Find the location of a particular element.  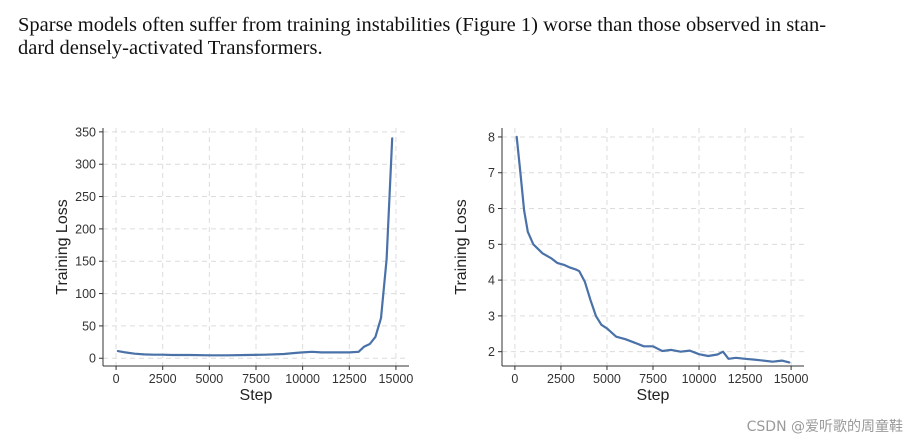

y-tick-label: 350 is located at coordinates (85, 132).